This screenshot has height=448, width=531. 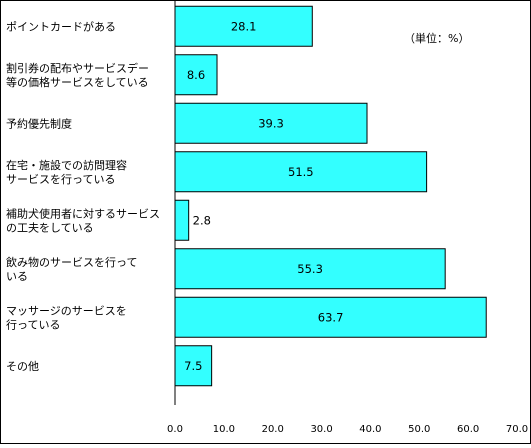 I want to click on value-label: 2.8, so click(x=202, y=220).